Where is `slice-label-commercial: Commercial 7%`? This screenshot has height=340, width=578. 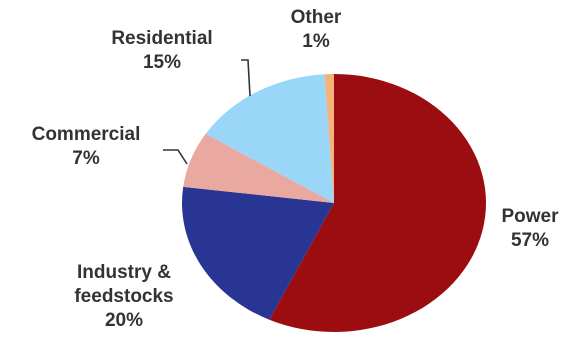
slice-label-commercial: Commercial 7% is located at coordinates (86, 146).